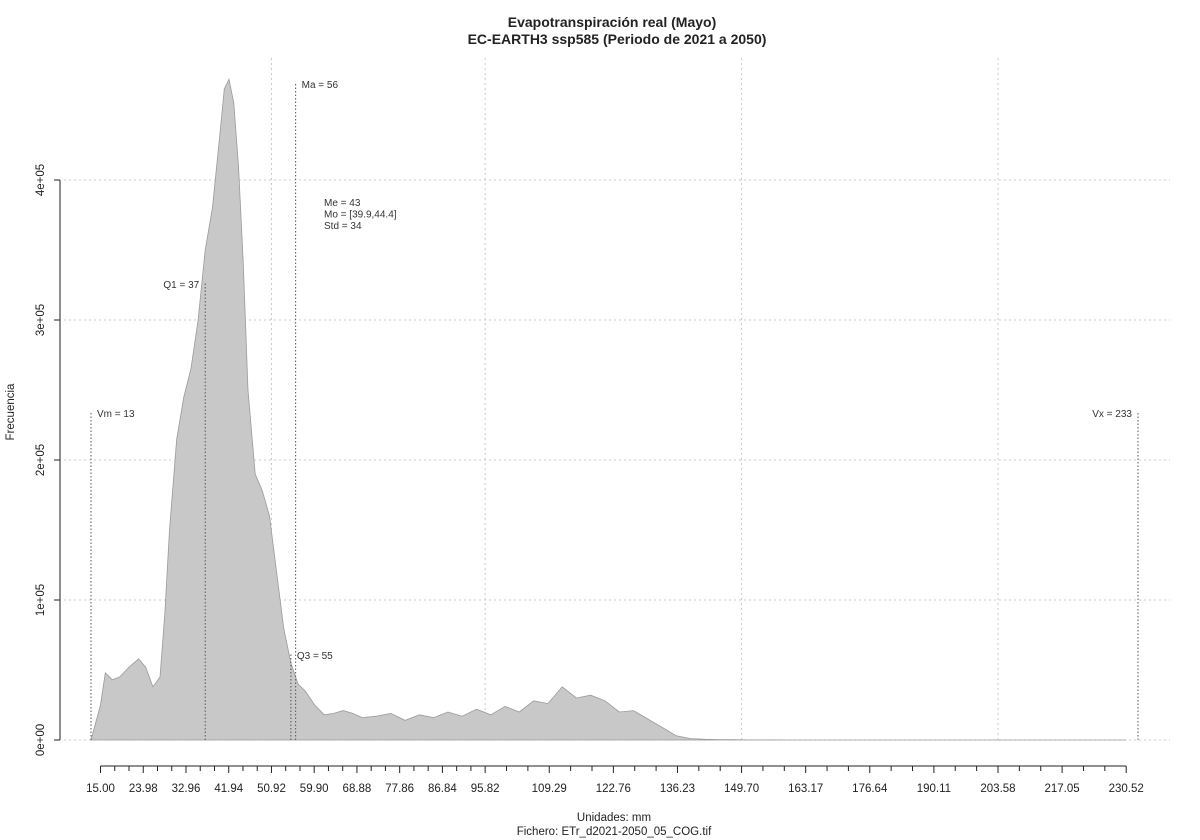 The width and height of the screenshot is (1200, 840). What do you see at coordinates (399, 789) in the screenshot?
I see `x-tick-label: 77.86` at bounding box center [399, 789].